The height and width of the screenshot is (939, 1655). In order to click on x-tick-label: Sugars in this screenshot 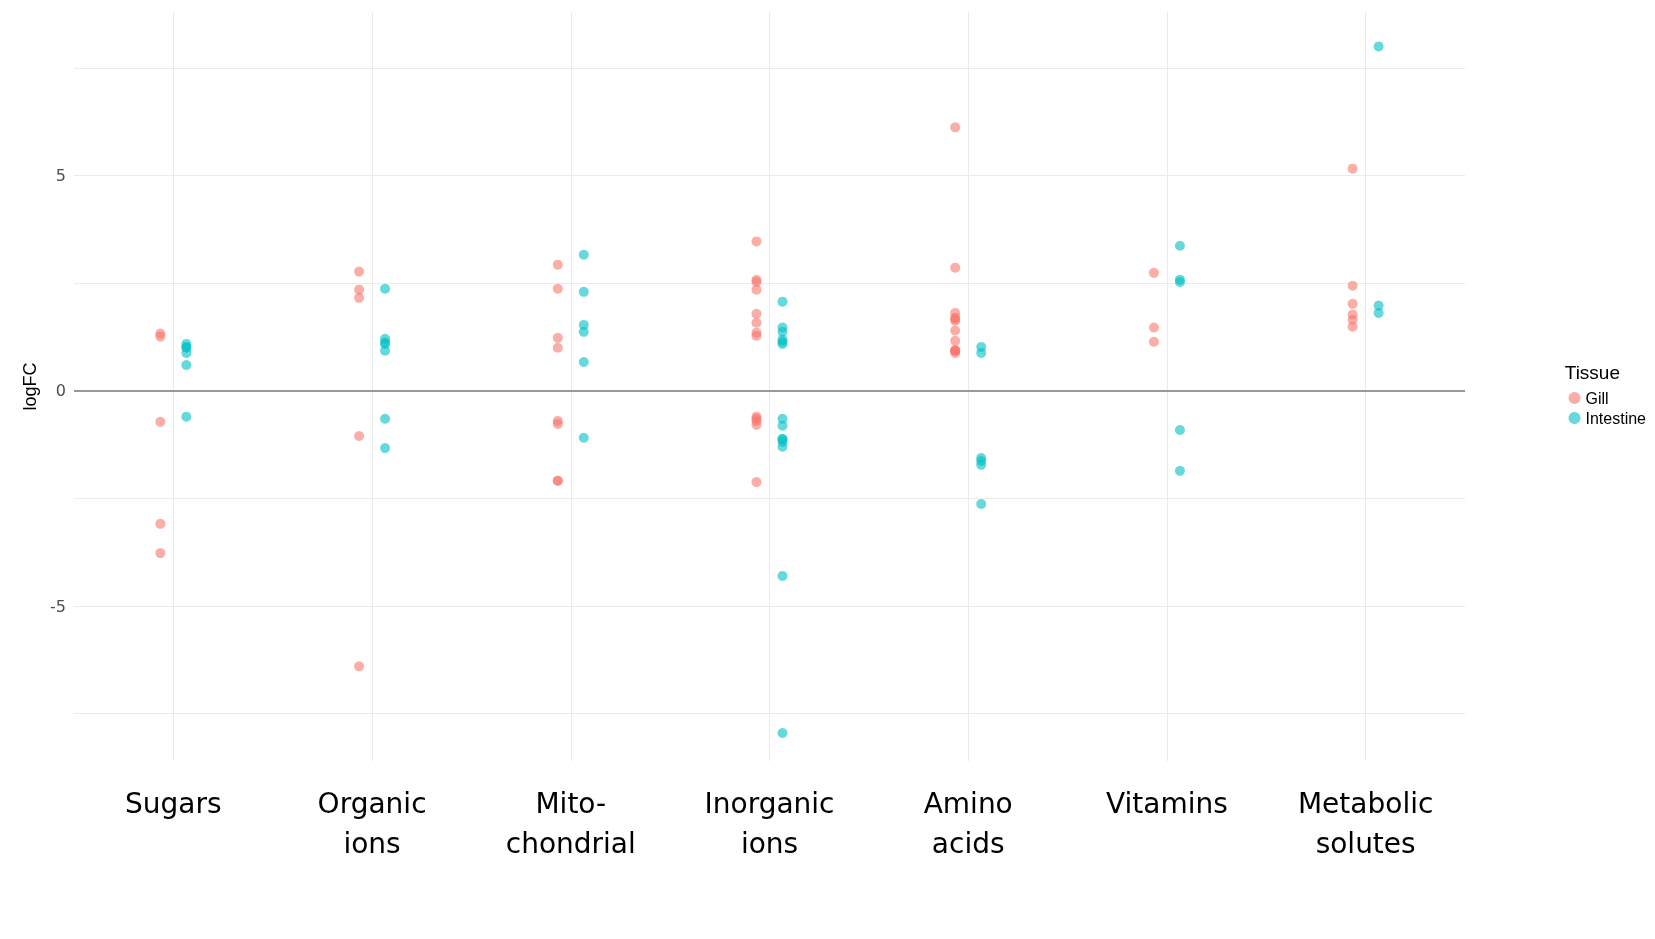, I will do `click(173, 803)`.